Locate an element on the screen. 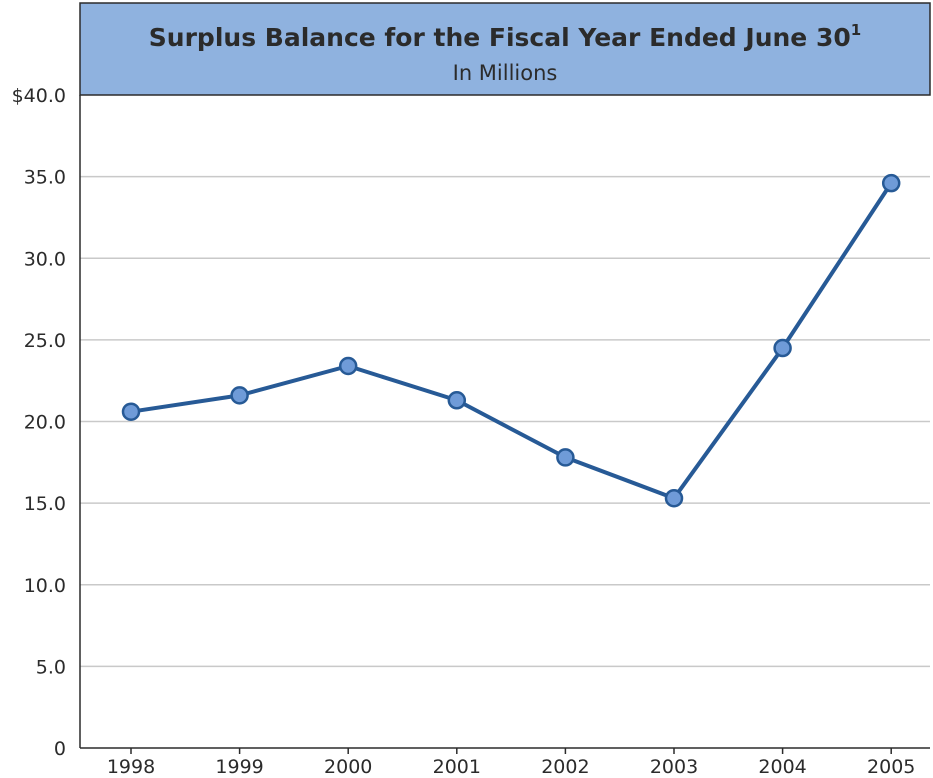 Image resolution: width=933 pixels, height=778 pixels. title-banner is located at coordinates (505, 49).